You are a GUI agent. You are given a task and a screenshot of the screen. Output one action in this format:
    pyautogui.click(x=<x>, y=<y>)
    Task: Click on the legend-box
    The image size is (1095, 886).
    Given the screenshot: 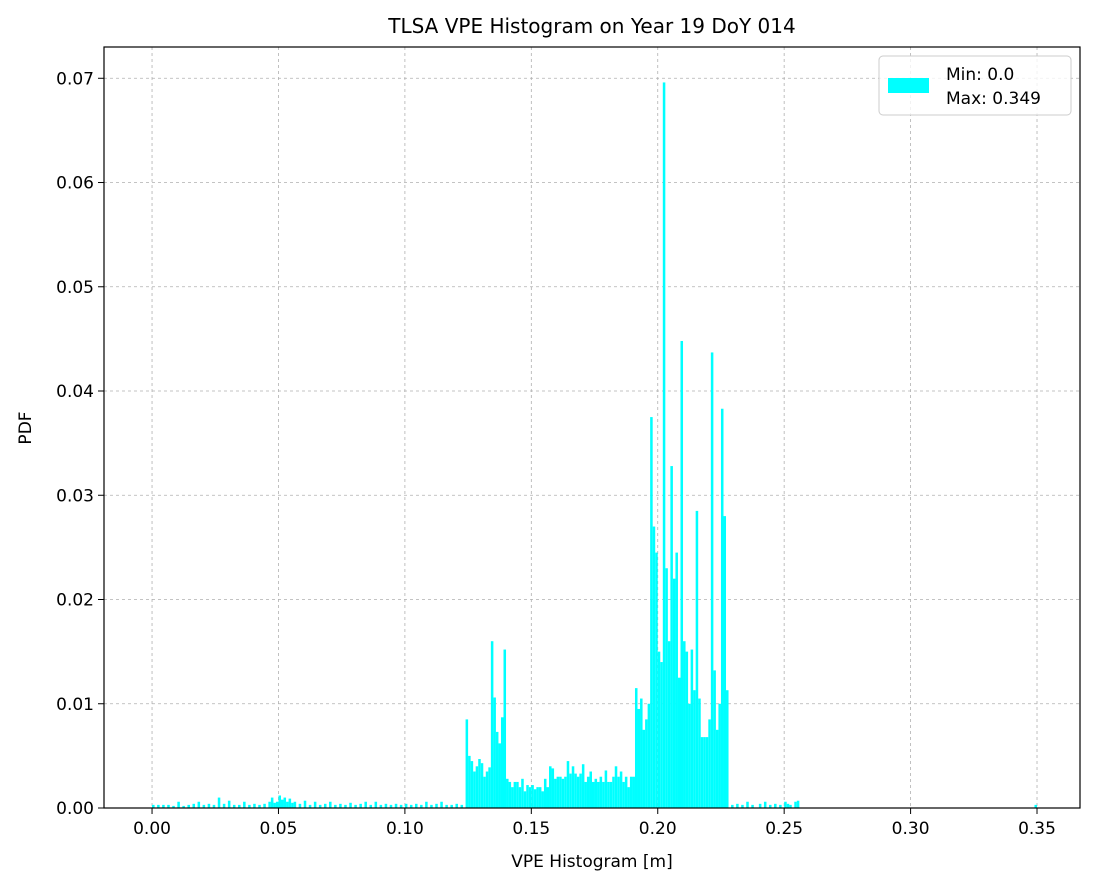 What is the action you would take?
    pyautogui.click(x=975, y=85)
    